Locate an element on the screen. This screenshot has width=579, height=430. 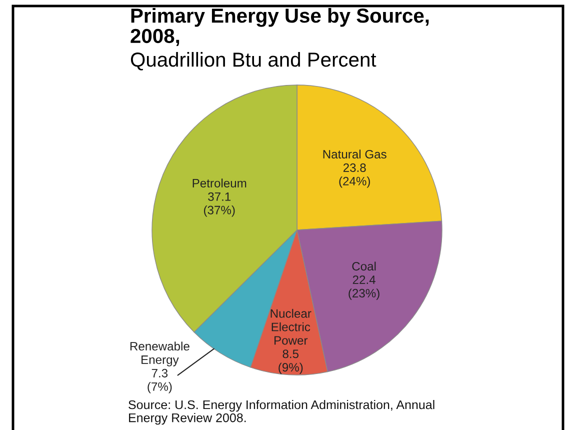
data-label: 8.5 (9%) is located at coordinates (290, 362).